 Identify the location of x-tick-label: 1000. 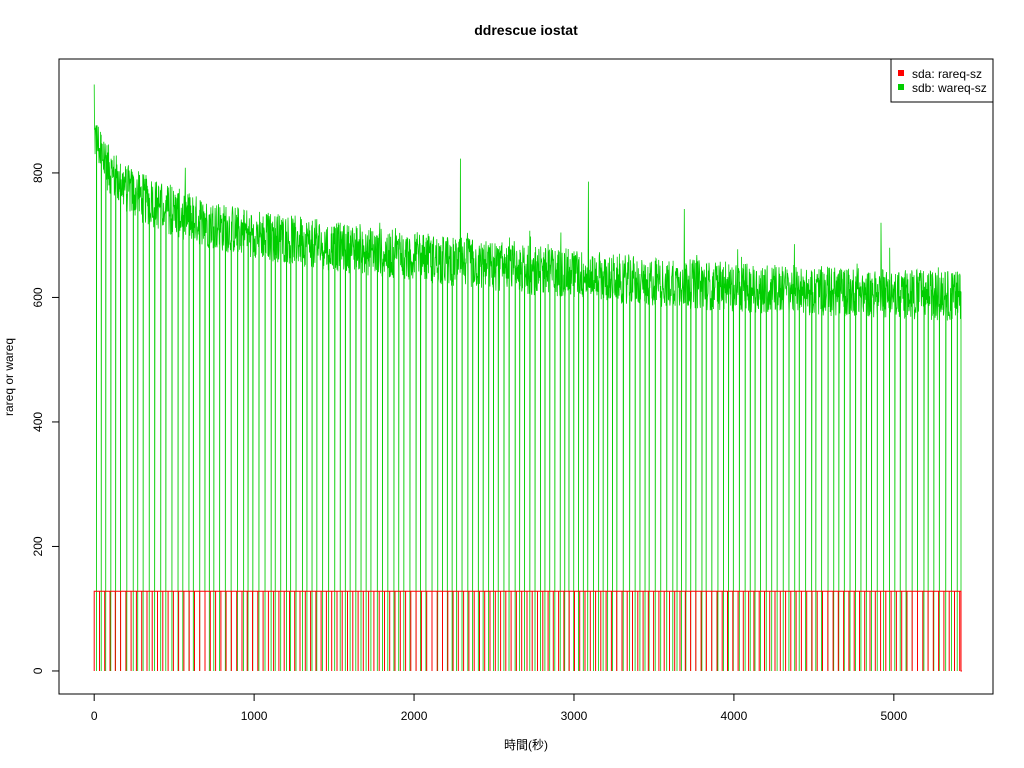
(254, 716).